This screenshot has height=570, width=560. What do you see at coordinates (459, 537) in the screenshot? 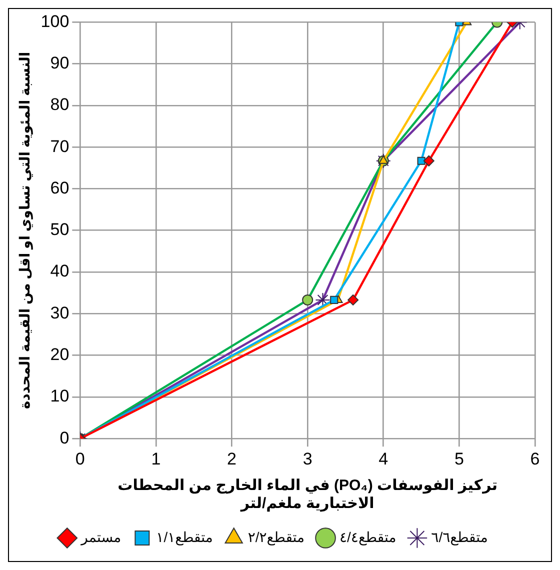
I see `legend-label: متقطع٦/٦` at bounding box center [459, 537].